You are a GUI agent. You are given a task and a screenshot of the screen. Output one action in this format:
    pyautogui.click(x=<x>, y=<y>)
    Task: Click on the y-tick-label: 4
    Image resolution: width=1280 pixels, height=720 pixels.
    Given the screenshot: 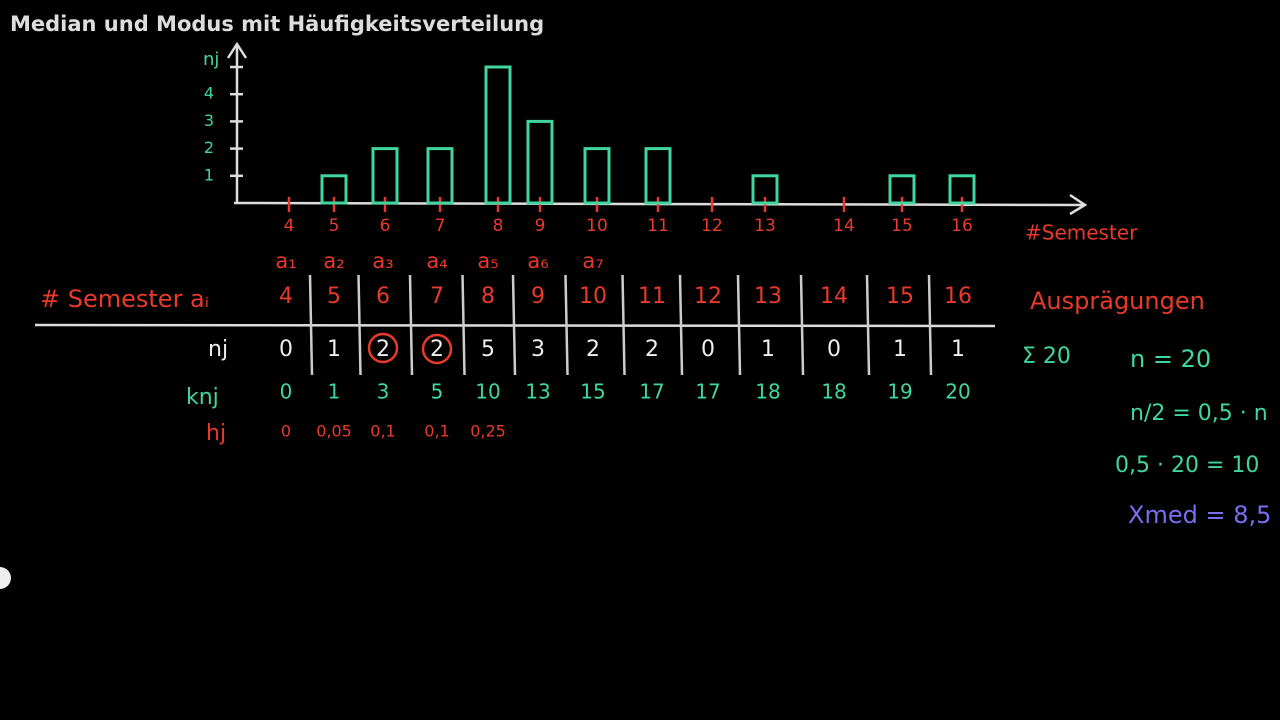 What is the action you would take?
    pyautogui.click(x=209, y=93)
    